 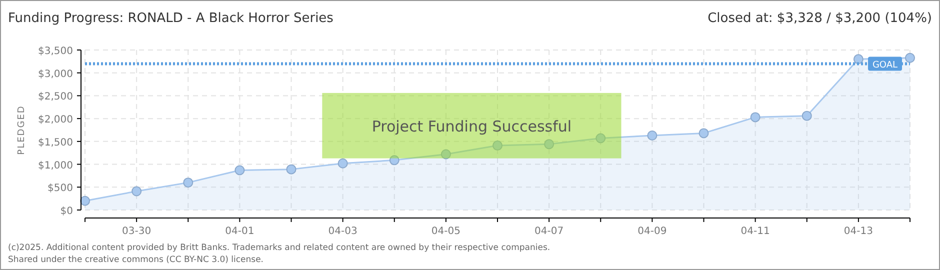 I want to click on y-tick-label: $1,000, so click(x=55, y=166).